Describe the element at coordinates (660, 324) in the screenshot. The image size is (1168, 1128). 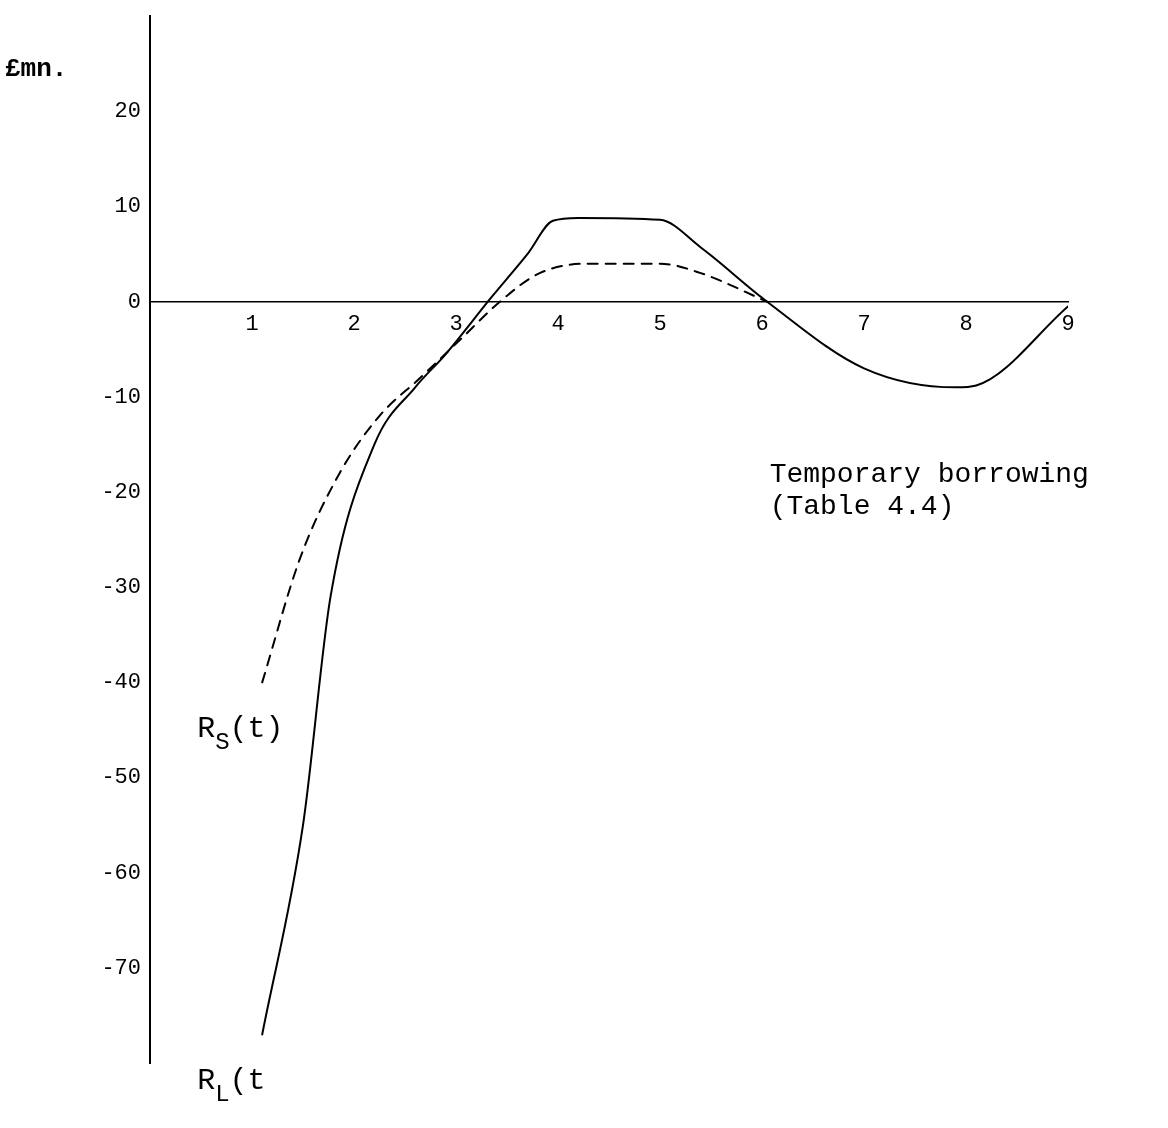
I see `x-tick-label: 5` at that location.